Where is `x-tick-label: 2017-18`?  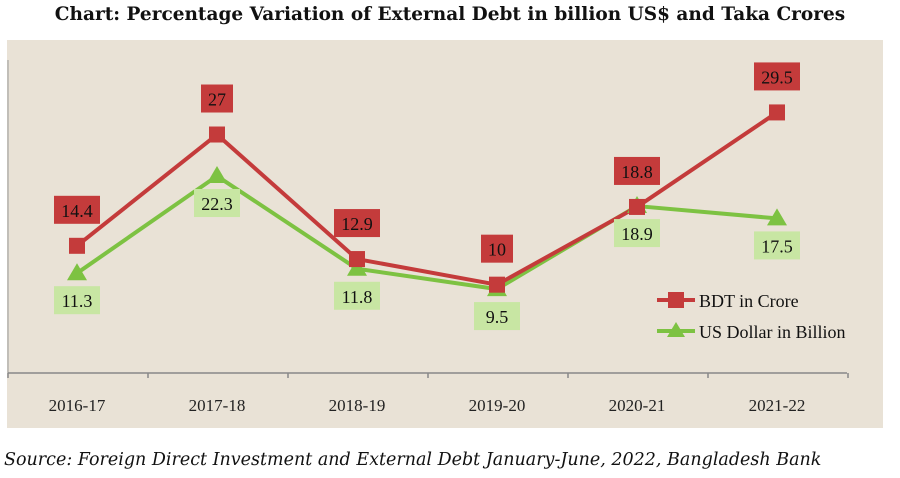
x-tick-label: 2017-18 is located at coordinates (217, 405).